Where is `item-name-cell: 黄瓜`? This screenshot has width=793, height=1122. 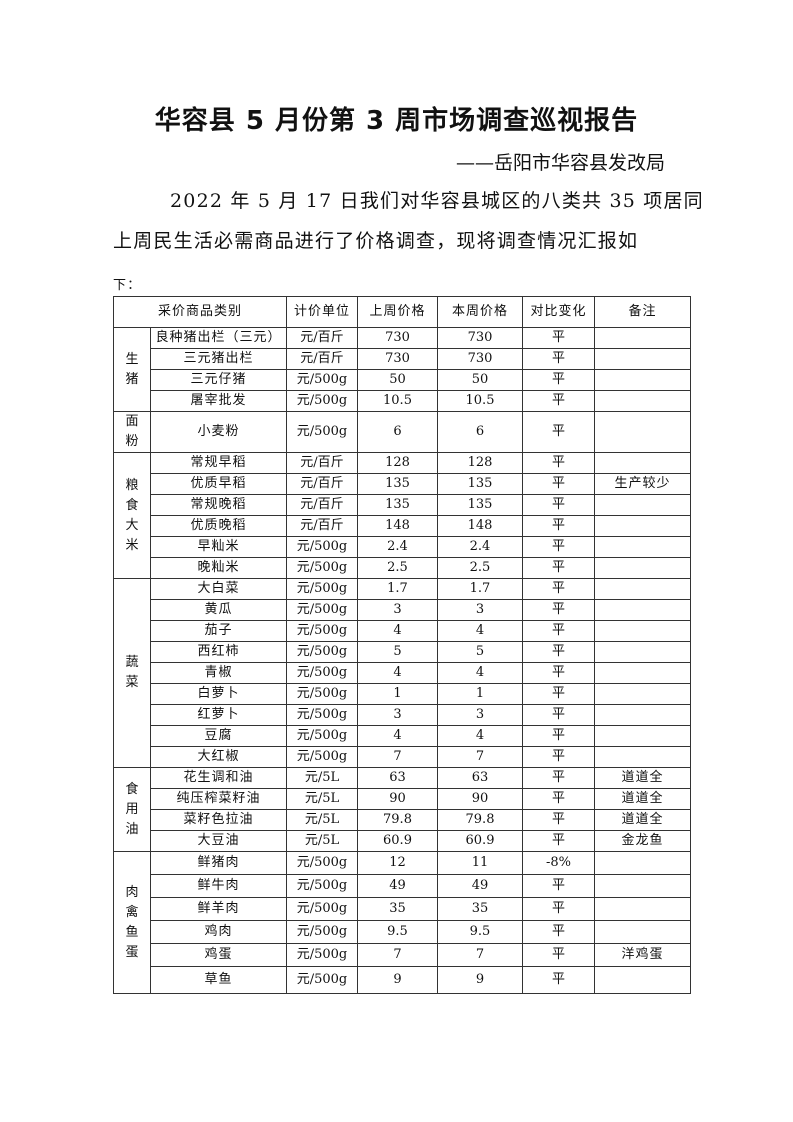 item-name-cell: 黄瓜 is located at coordinates (218, 610).